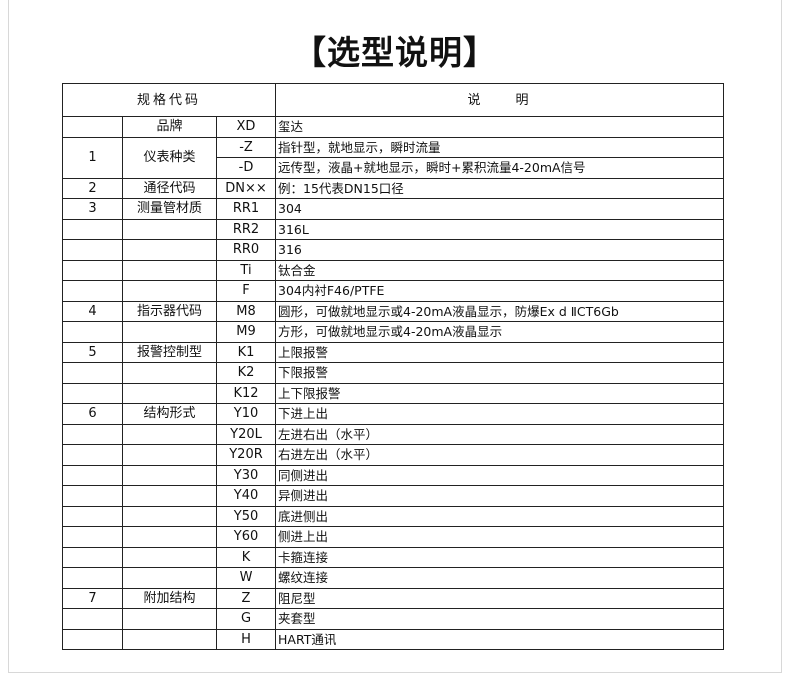 The image size is (790, 674). What do you see at coordinates (246, 373) in the screenshot?
I see `row-code: K2` at bounding box center [246, 373].